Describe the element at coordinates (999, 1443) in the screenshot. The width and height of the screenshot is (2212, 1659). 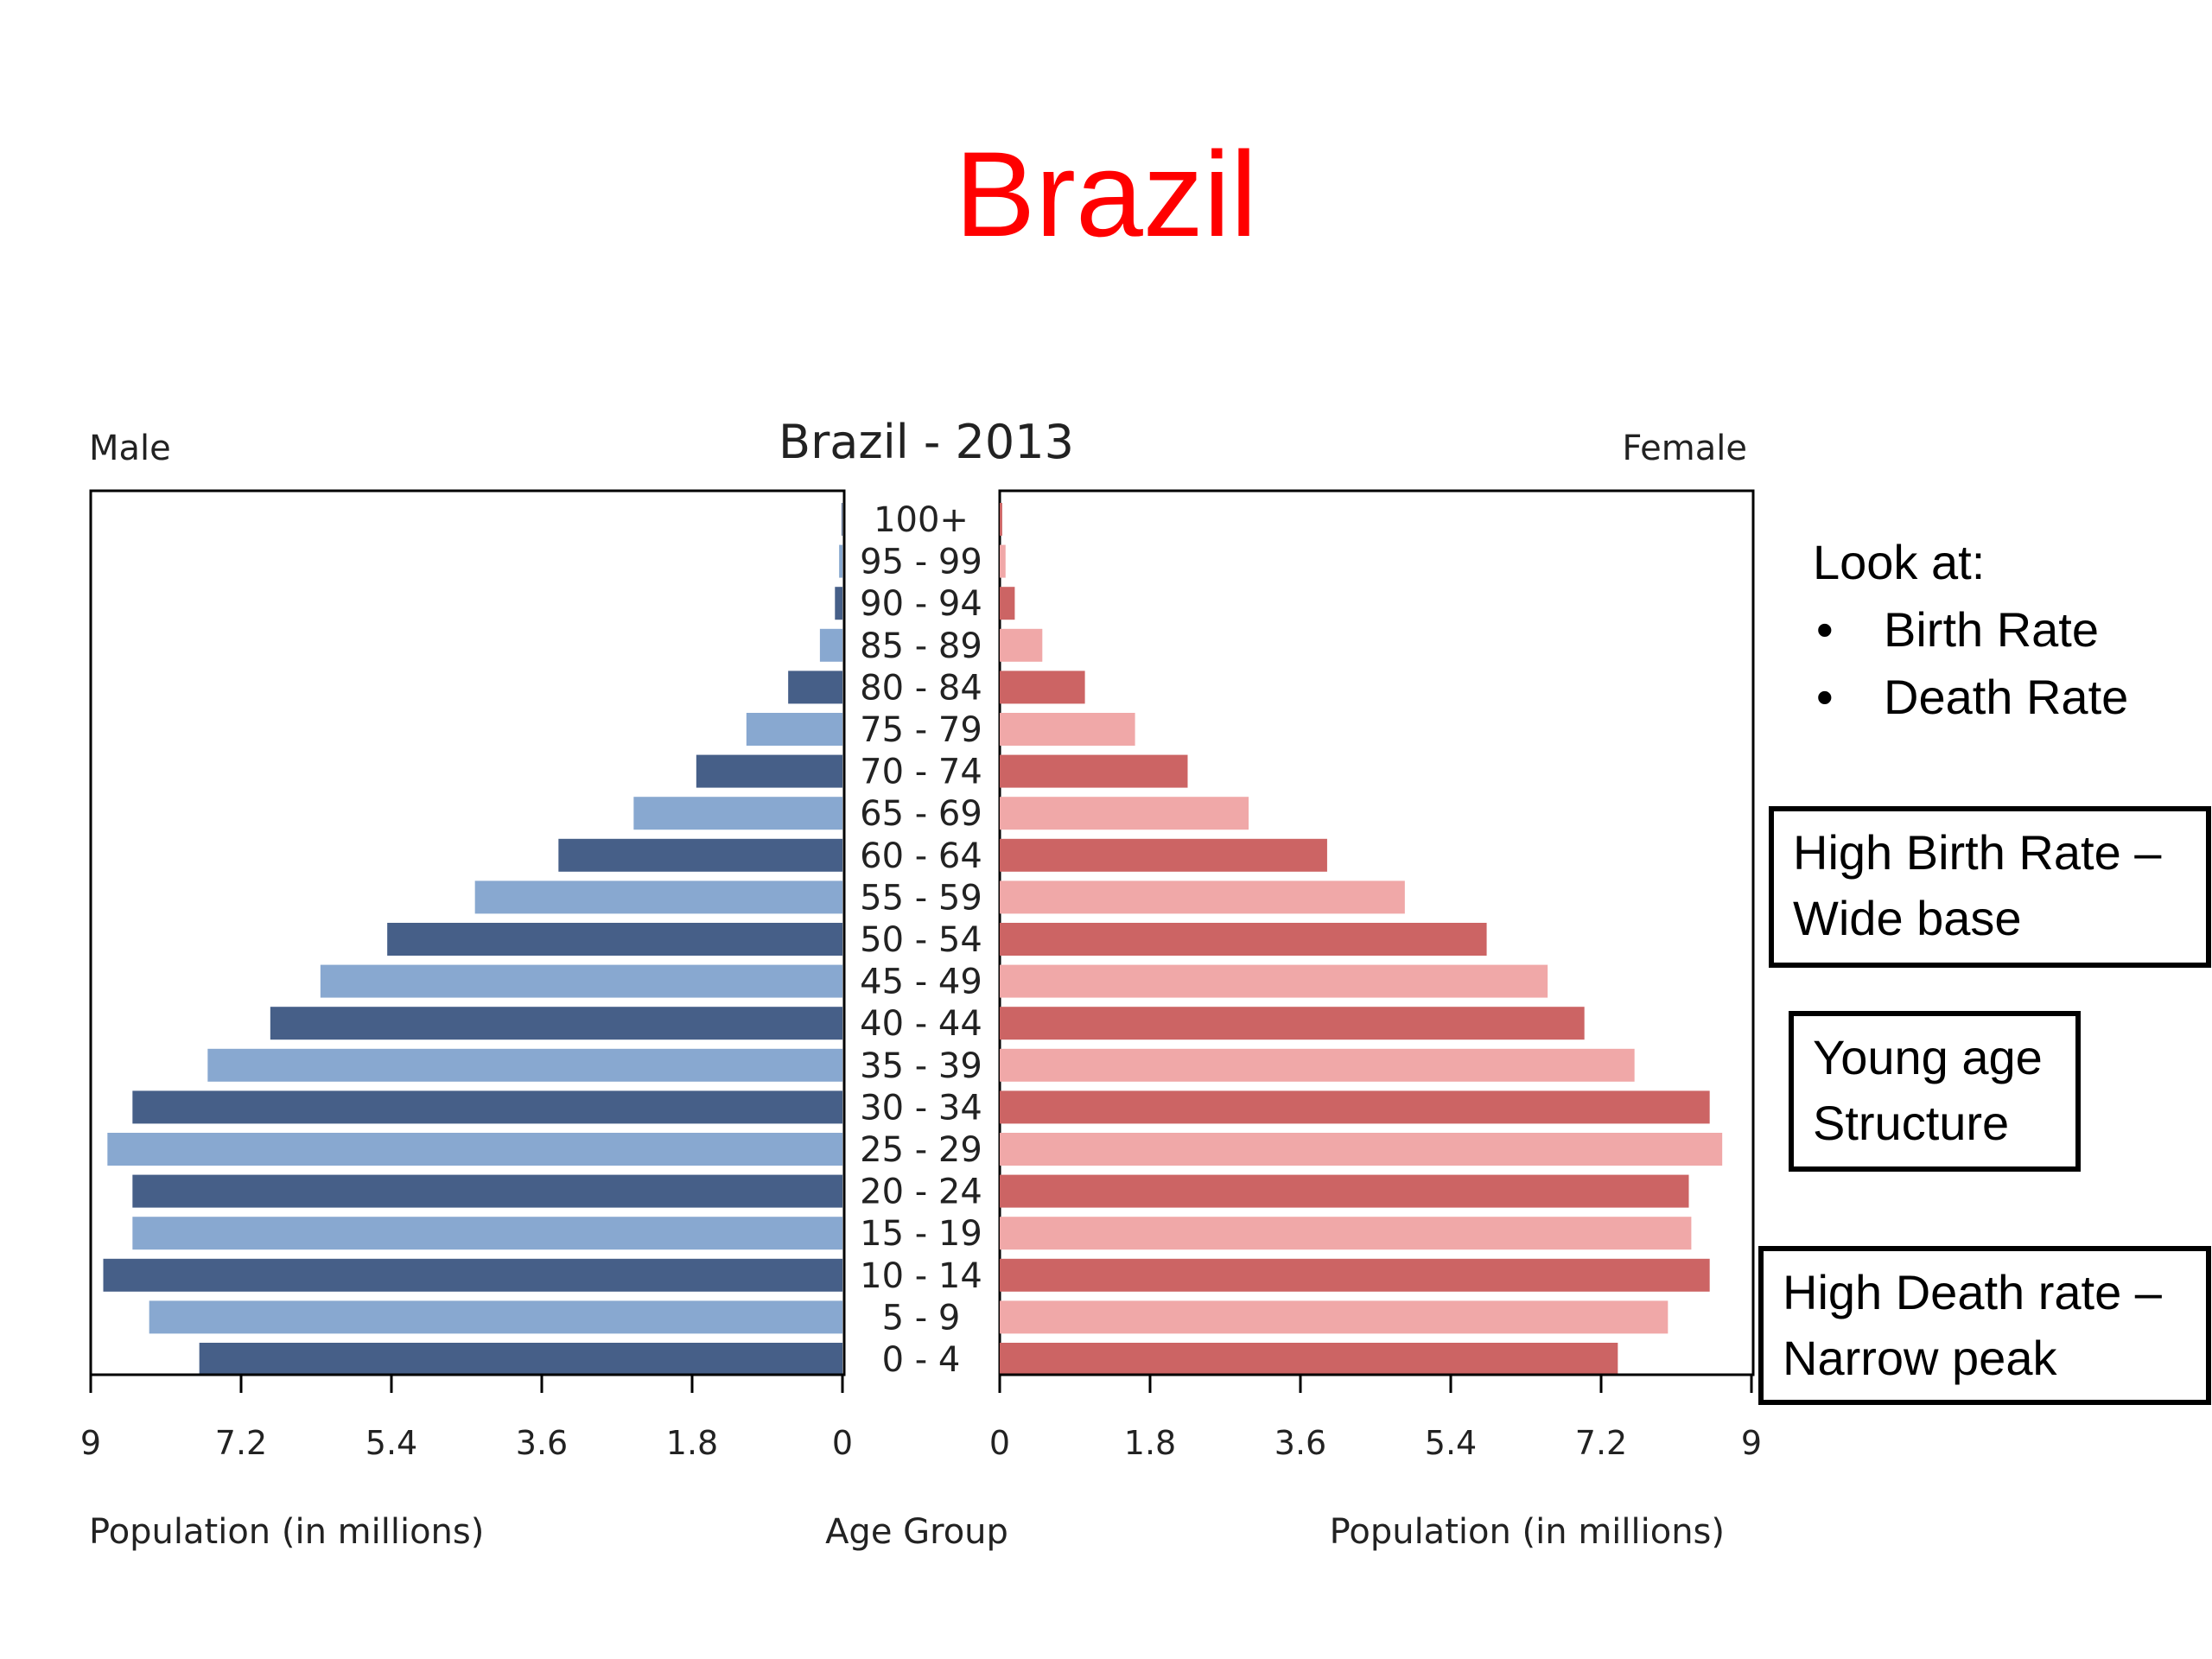
I see `female-tick-label: 0` at that location.